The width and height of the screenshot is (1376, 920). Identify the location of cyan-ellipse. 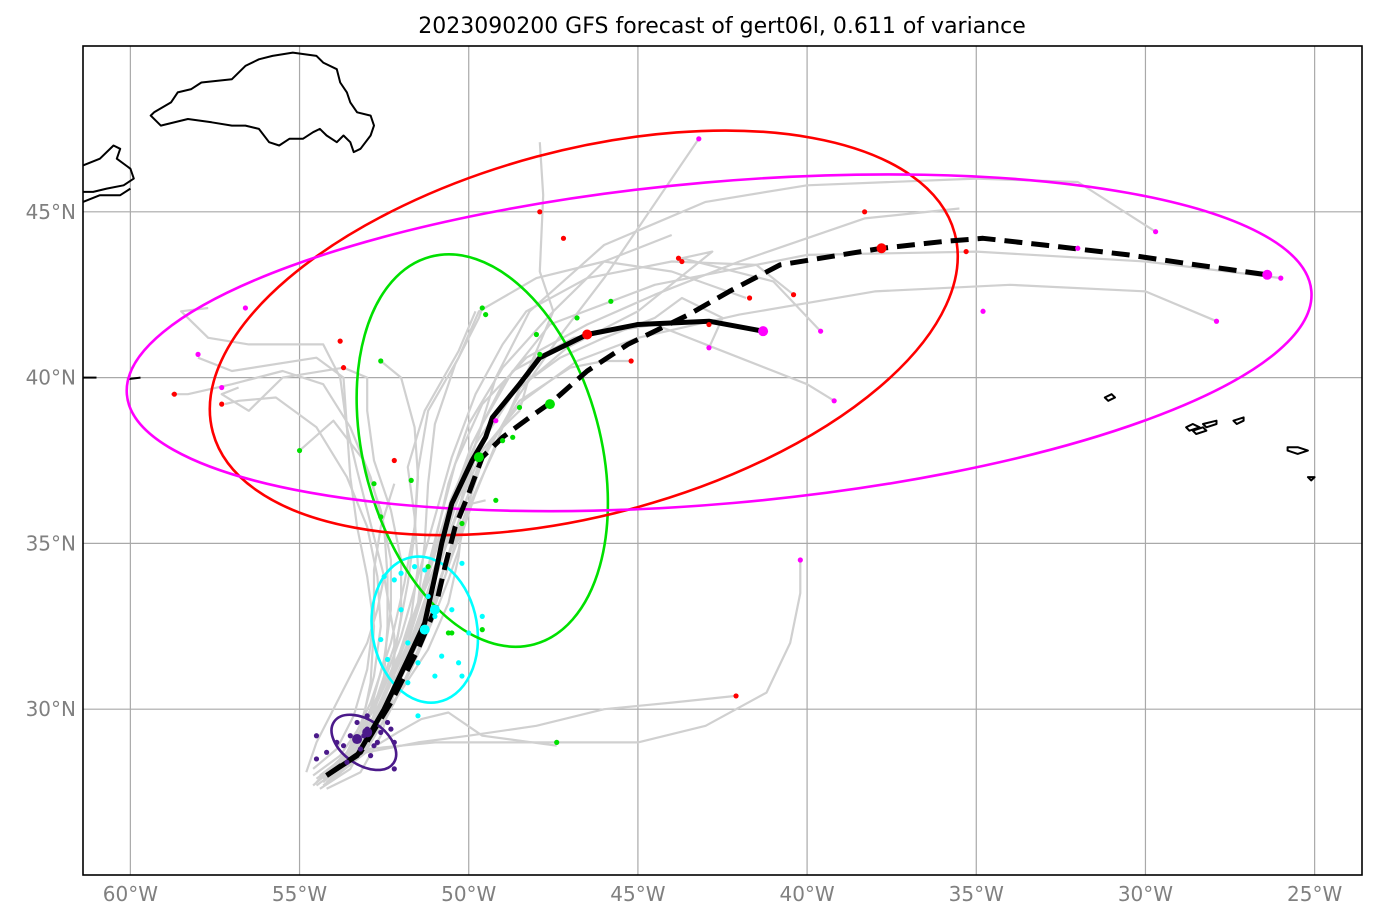
(425, 629).